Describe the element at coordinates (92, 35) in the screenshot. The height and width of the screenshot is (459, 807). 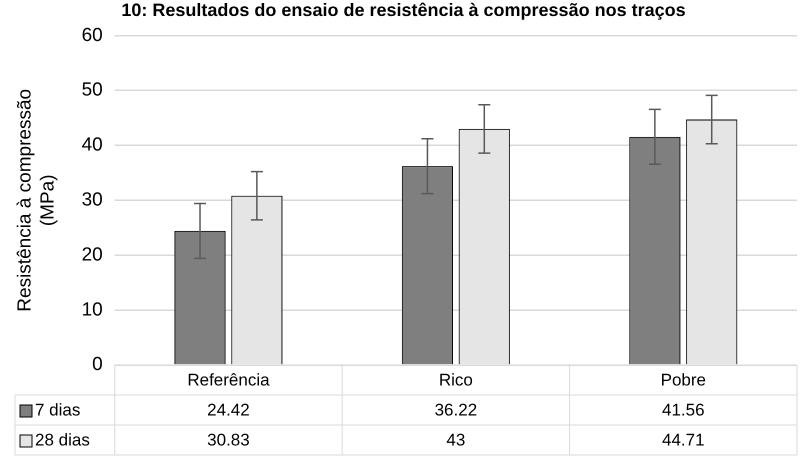
I see `y-tick-label: 60` at that location.